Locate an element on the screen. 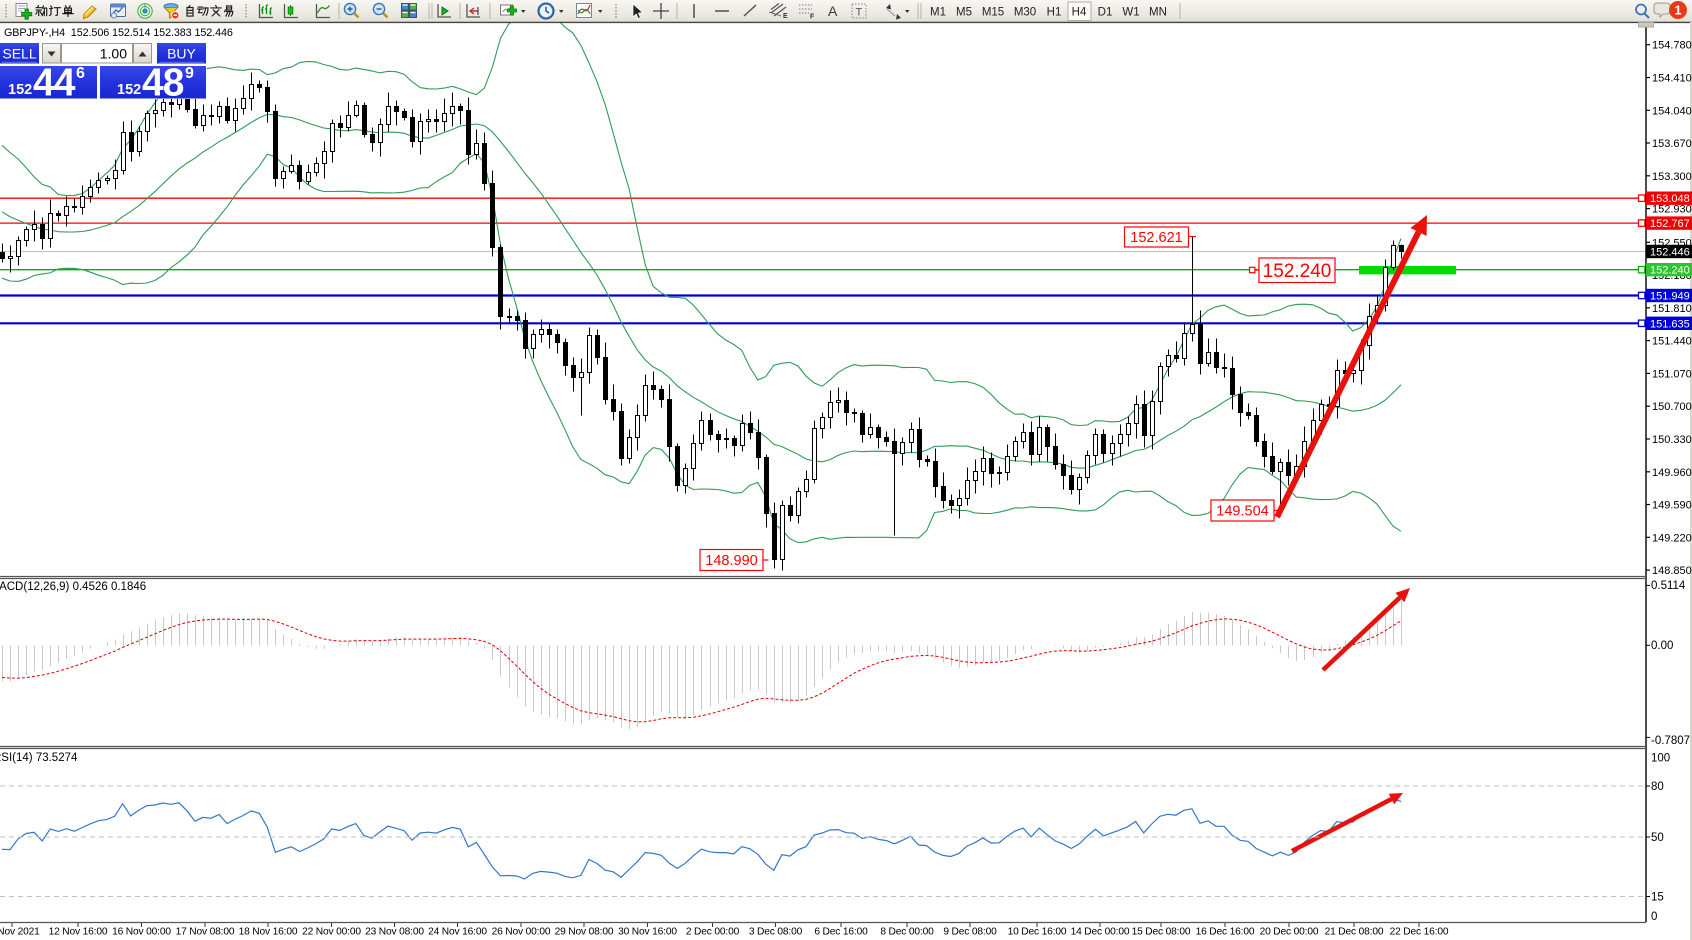 Image resolution: width=1692 pixels, height=940 pixels. svg-text: 2 Dec 00:00 is located at coordinates (713, 932).